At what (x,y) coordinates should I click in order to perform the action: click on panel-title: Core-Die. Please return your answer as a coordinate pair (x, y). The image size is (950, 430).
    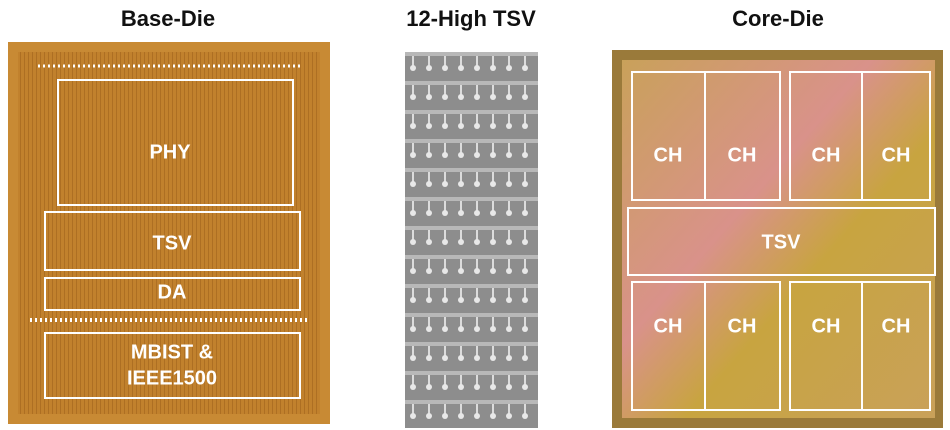
    Looking at the image, I should click on (778, 18).